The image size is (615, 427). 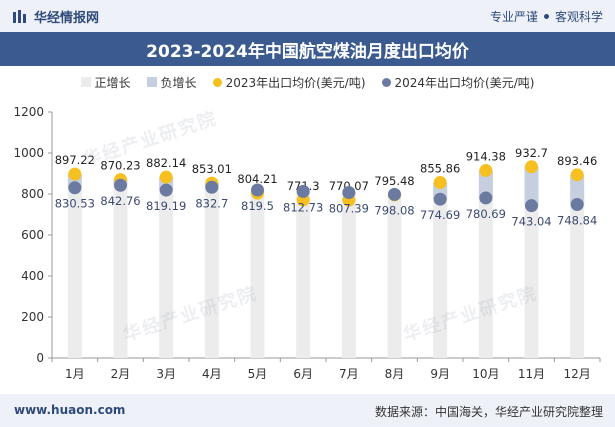 I want to click on x-tick-label: 7月, so click(x=349, y=374).